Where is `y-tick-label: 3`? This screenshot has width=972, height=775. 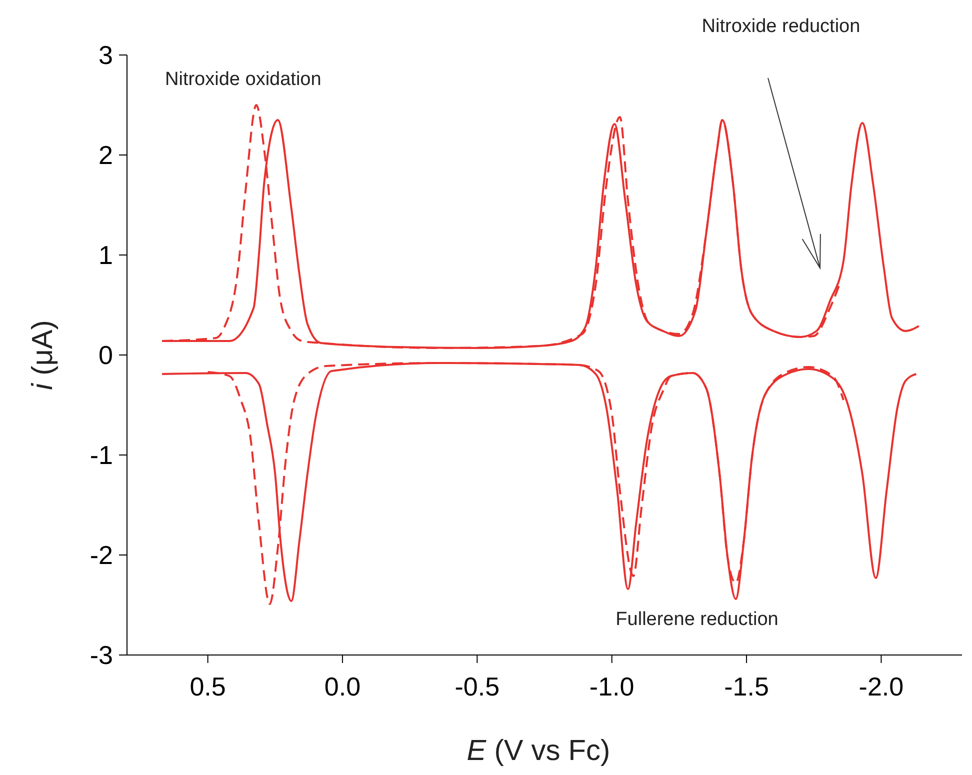 y-tick-label: 3 is located at coordinates (105, 55).